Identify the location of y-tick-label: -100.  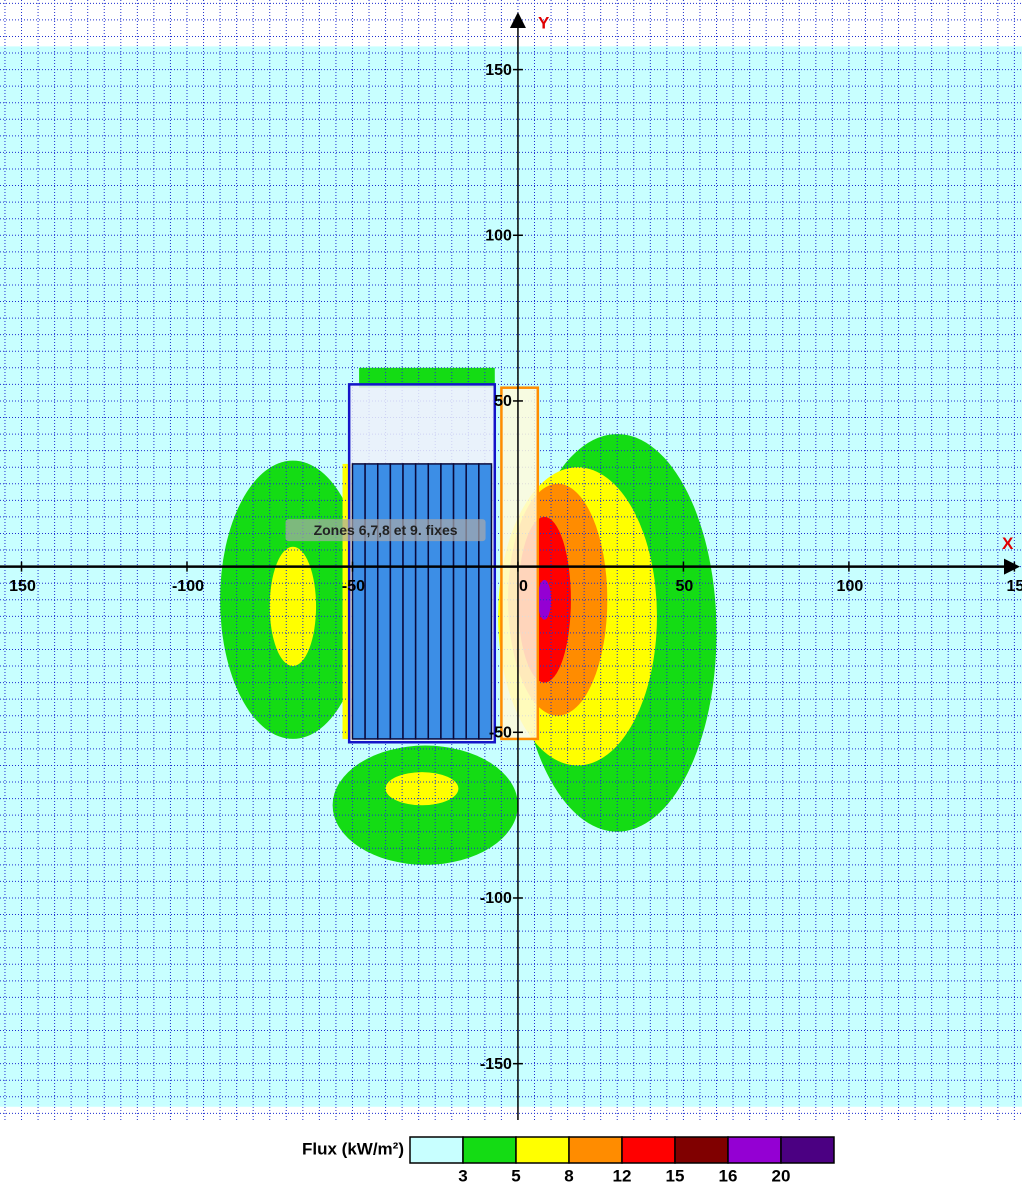
(496, 898).